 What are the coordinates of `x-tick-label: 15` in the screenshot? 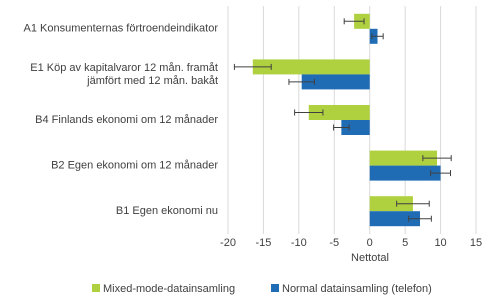 It's located at (476, 243).